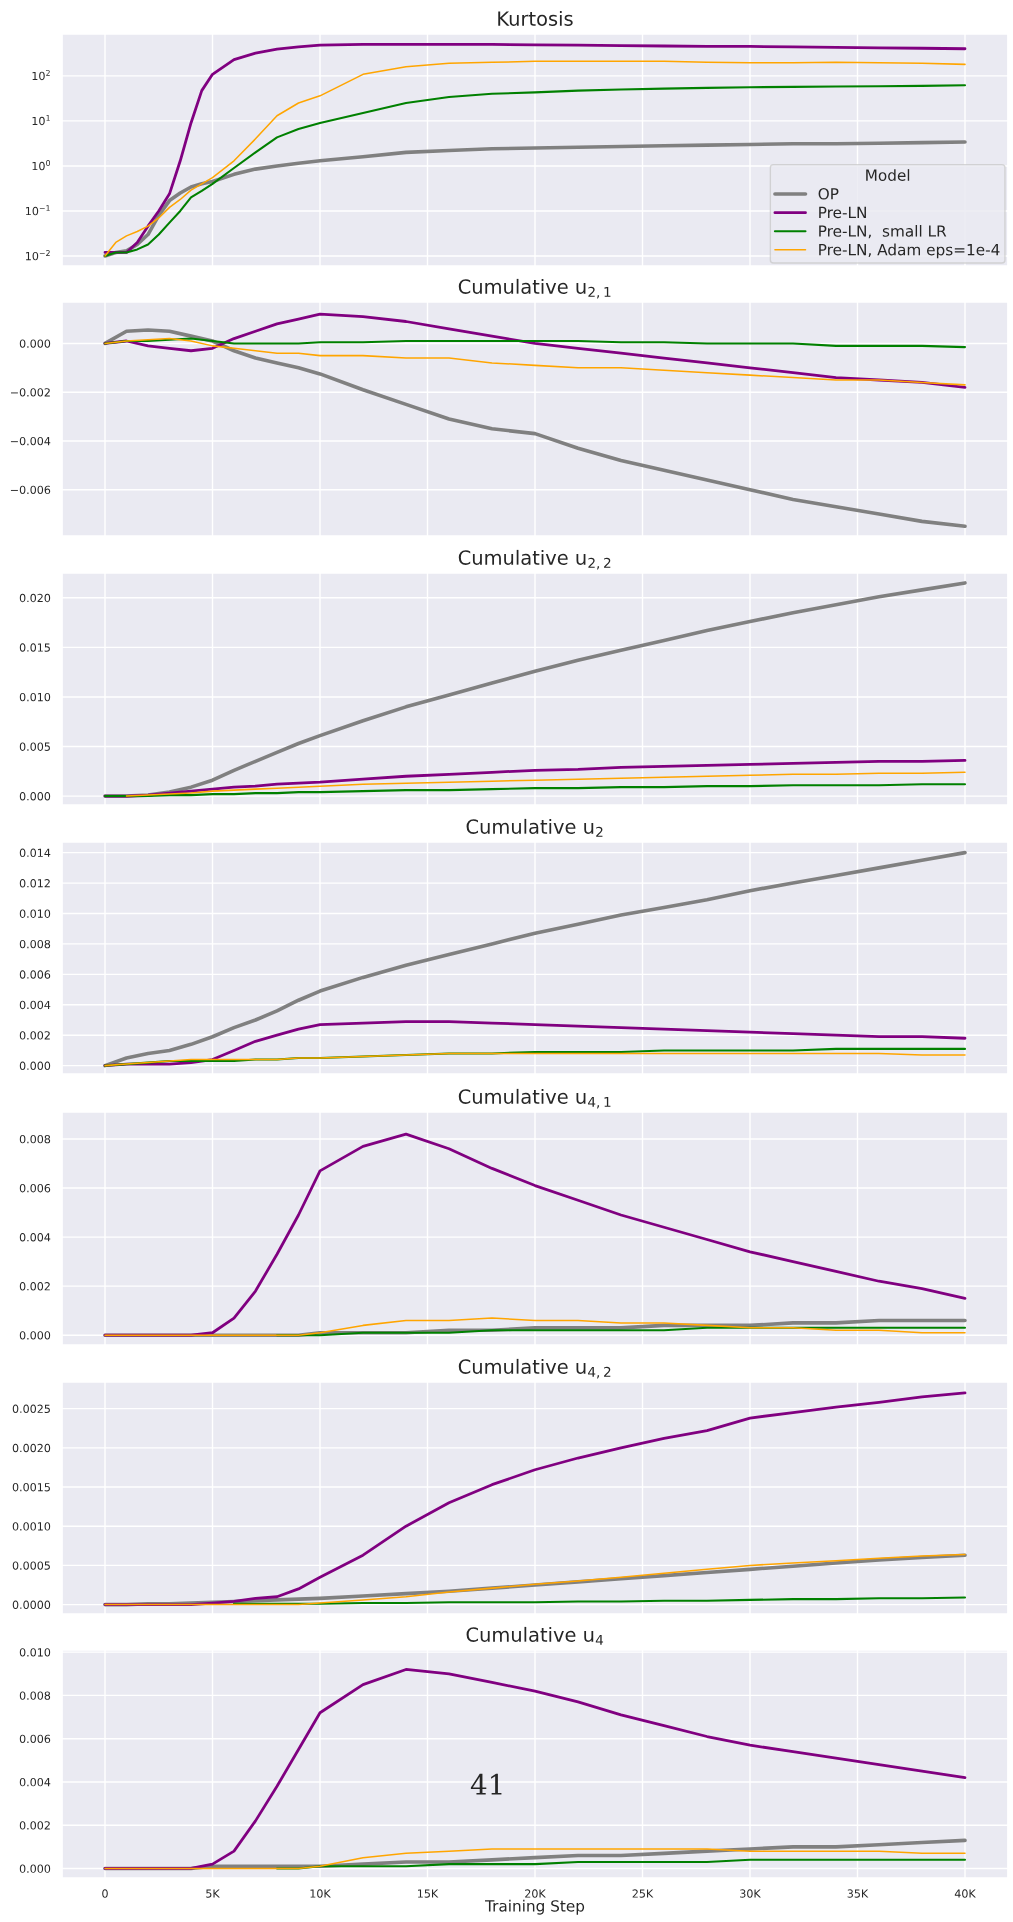 The image size is (1013, 1922). What do you see at coordinates (828, 194) in the screenshot?
I see `legend-label: OP` at bounding box center [828, 194].